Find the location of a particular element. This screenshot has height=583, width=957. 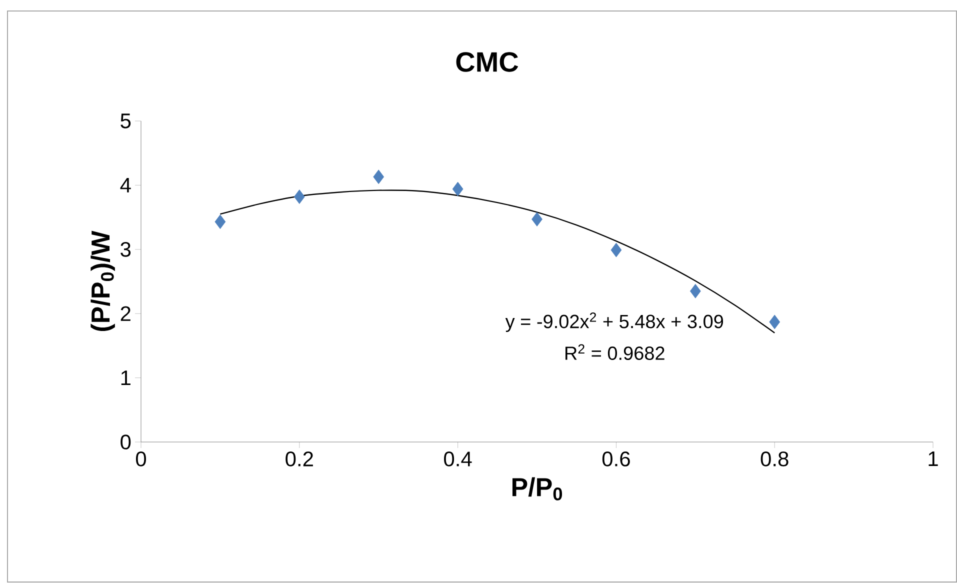

y-axis-title: (P/P$_{0}$)/W is located at coordinates (102, 280).